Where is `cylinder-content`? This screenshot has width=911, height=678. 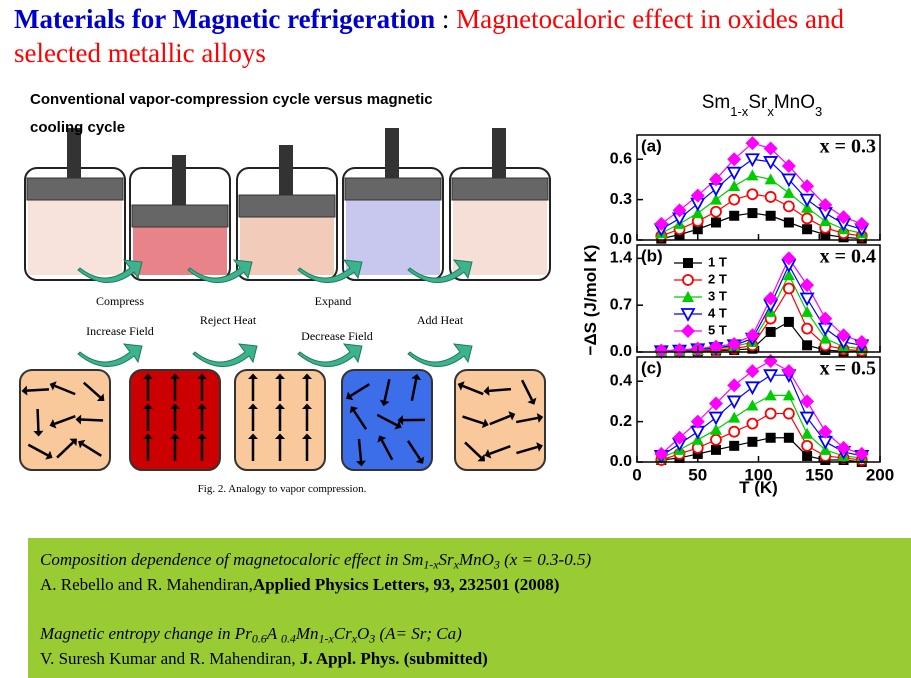
cylinder-content is located at coordinates (287, 246).